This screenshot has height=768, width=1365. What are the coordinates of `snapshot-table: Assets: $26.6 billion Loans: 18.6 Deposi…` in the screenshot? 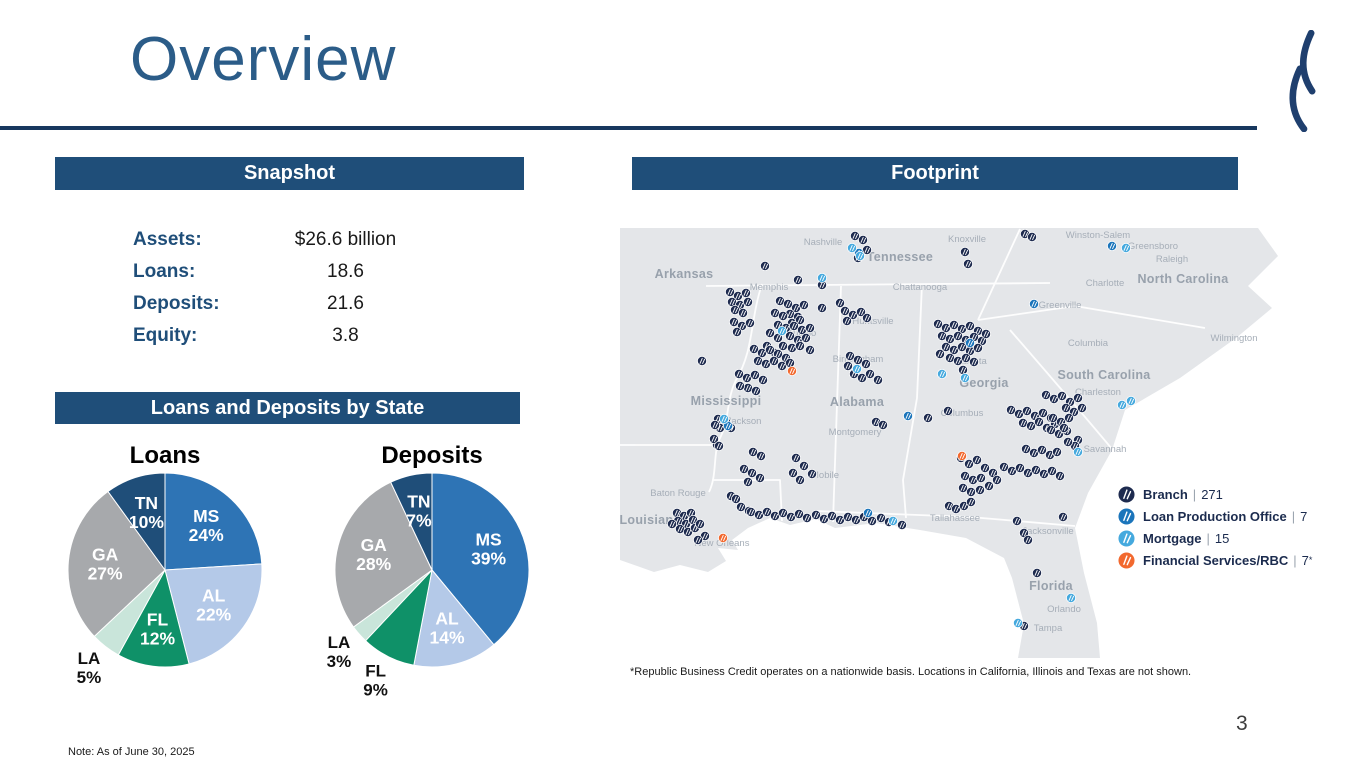 It's located at (270, 288).